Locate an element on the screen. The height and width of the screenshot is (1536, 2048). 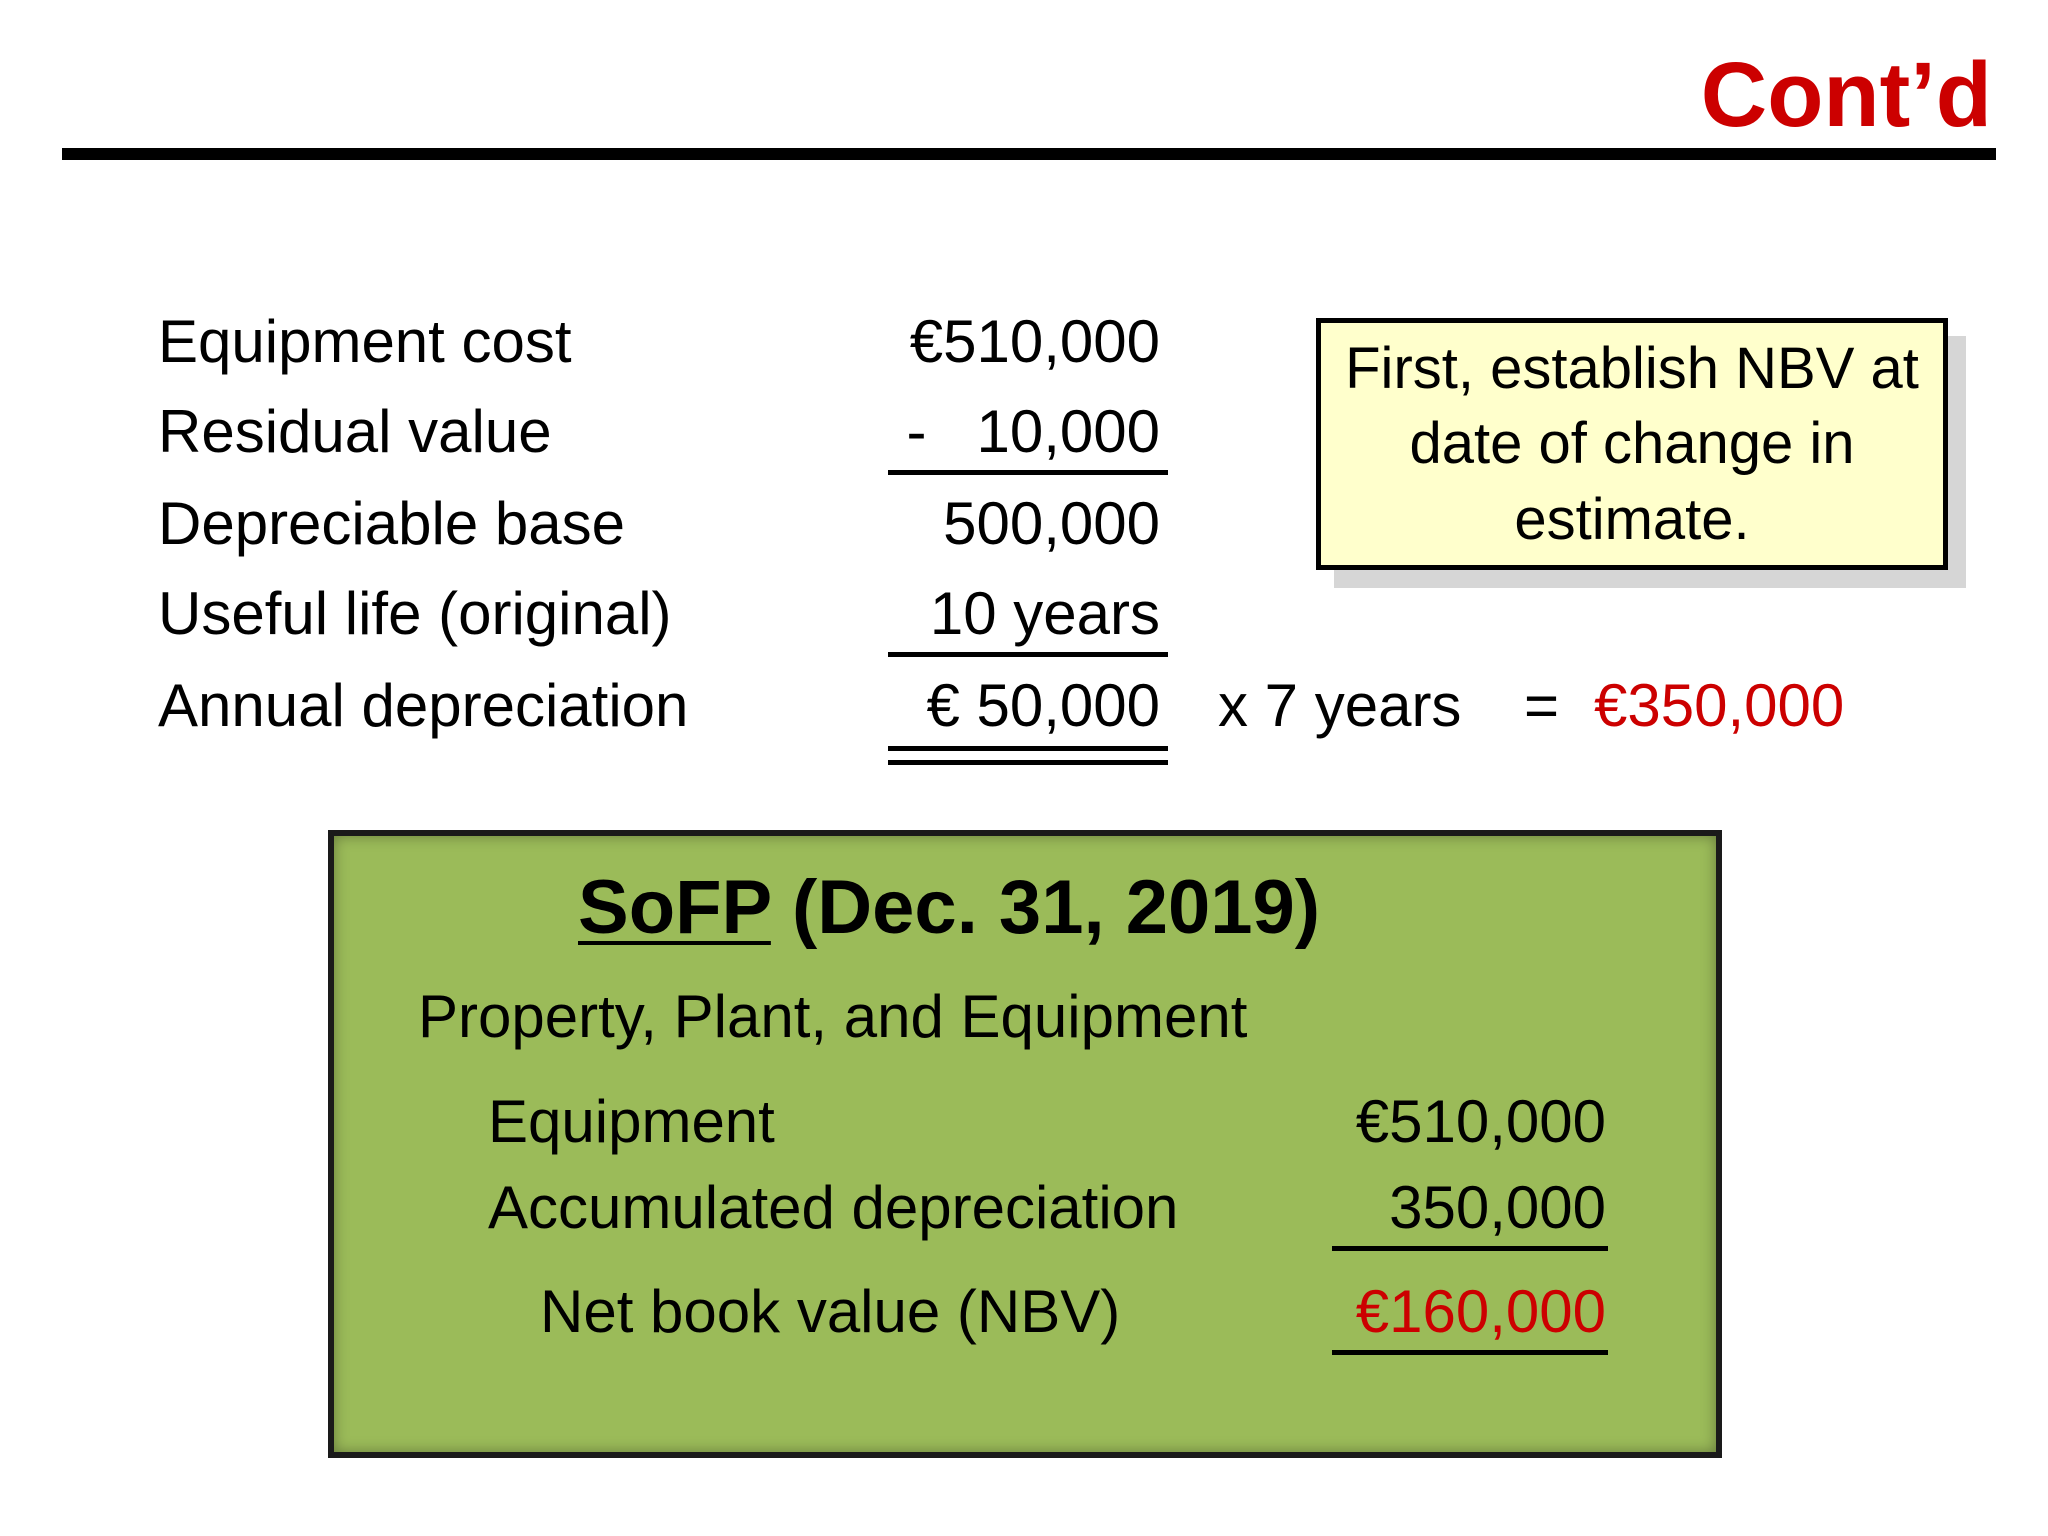
accumulated-result: €350,000 is located at coordinates (1719, 705).